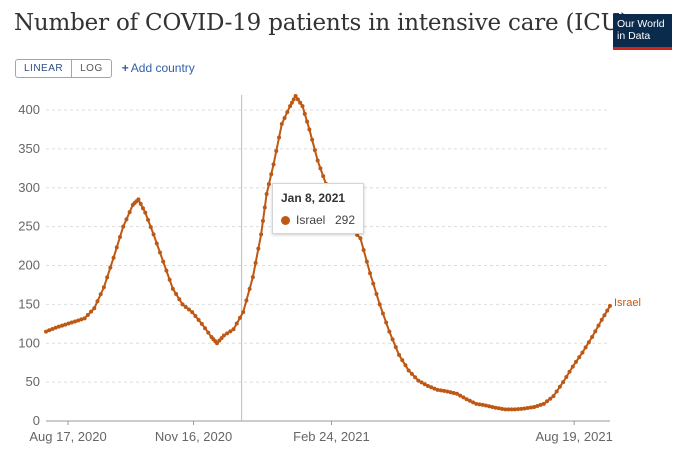 The height and width of the screenshot is (451, 687). Describe the element at coordinates (344, 220) in the screenshot. I see `tooltip-value: 292` at that location.